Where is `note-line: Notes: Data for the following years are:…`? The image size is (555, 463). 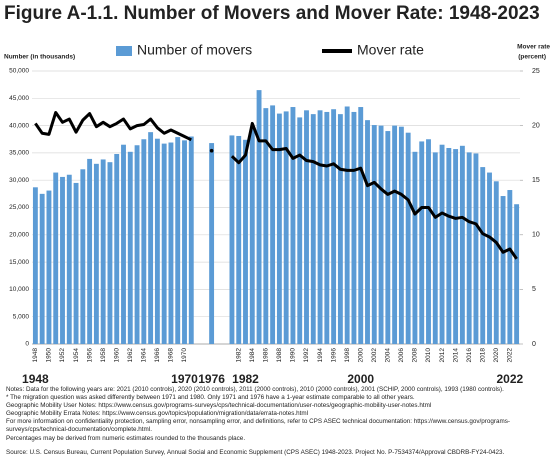 note-line: Notes: Data for the following years are:… is located at coordinates (255, 389).